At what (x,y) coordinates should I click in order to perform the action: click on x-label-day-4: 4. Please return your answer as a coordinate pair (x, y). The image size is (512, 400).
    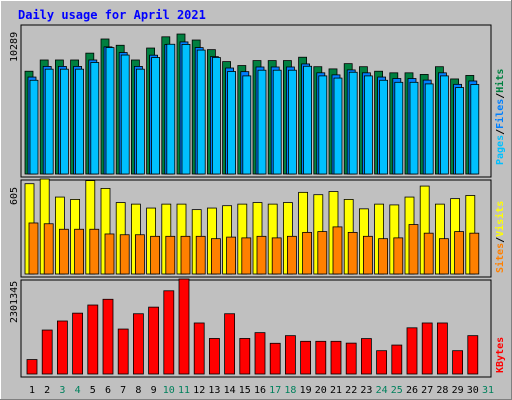
    Looking at the image, I should click on (78, 390).